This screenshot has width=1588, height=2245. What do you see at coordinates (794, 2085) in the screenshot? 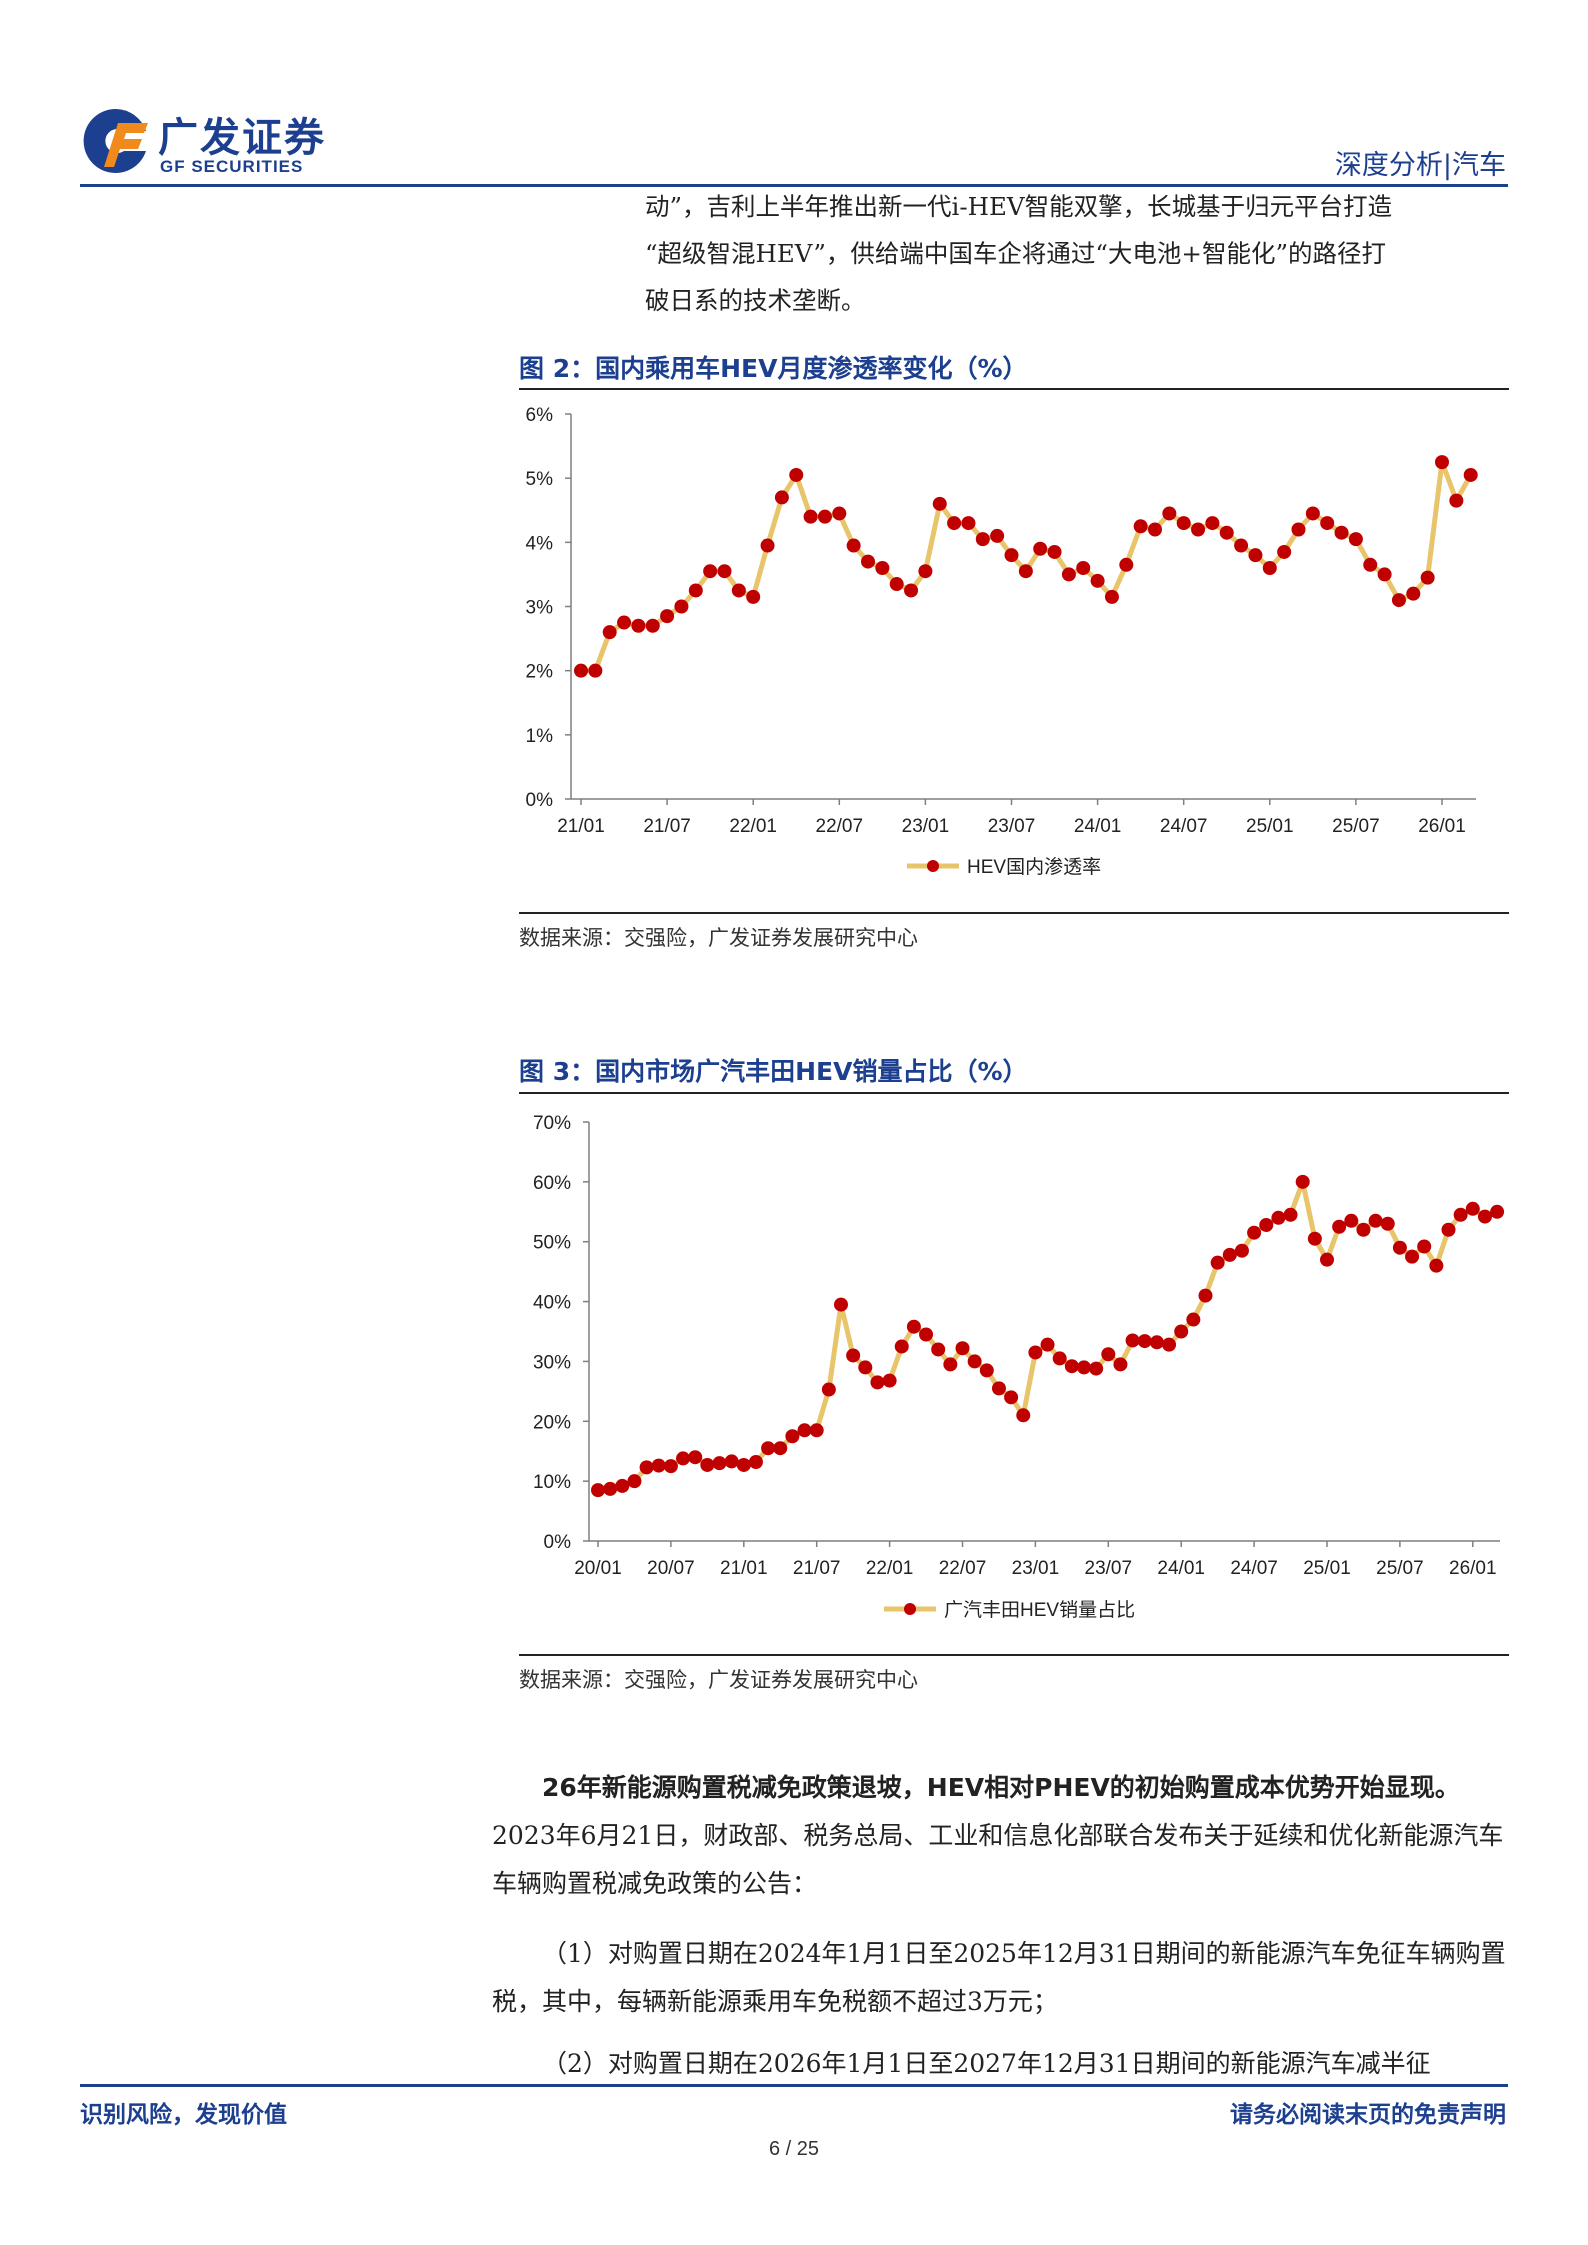
I see `footer-rule` at bounding box center [794, 2085].